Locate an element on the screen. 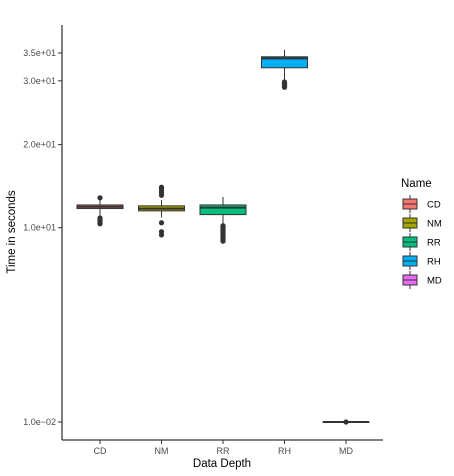  y-tick-label: 2.0e+01 is located at coordinates (39, 145).